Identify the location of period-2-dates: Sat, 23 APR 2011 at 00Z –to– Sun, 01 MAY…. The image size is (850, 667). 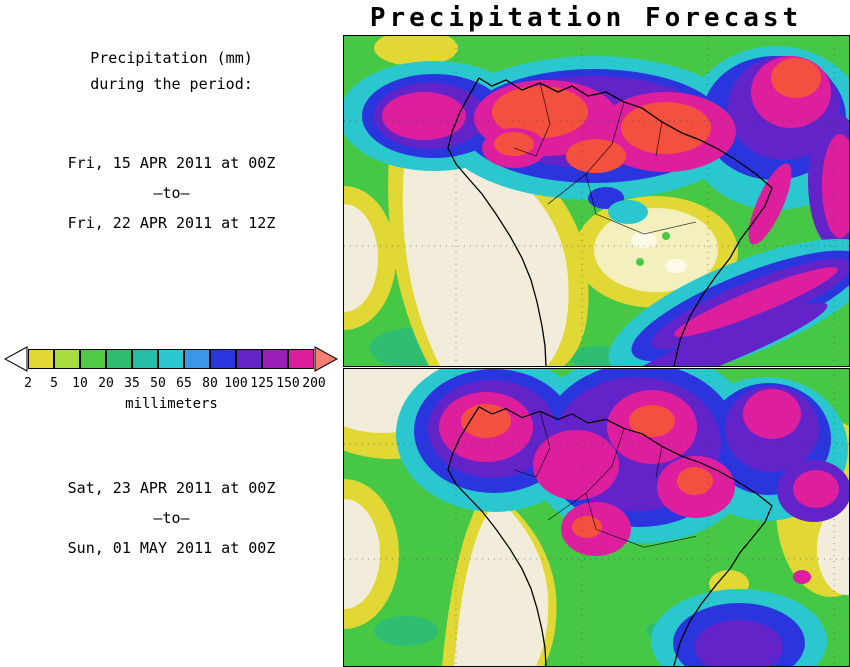
(171, 518).